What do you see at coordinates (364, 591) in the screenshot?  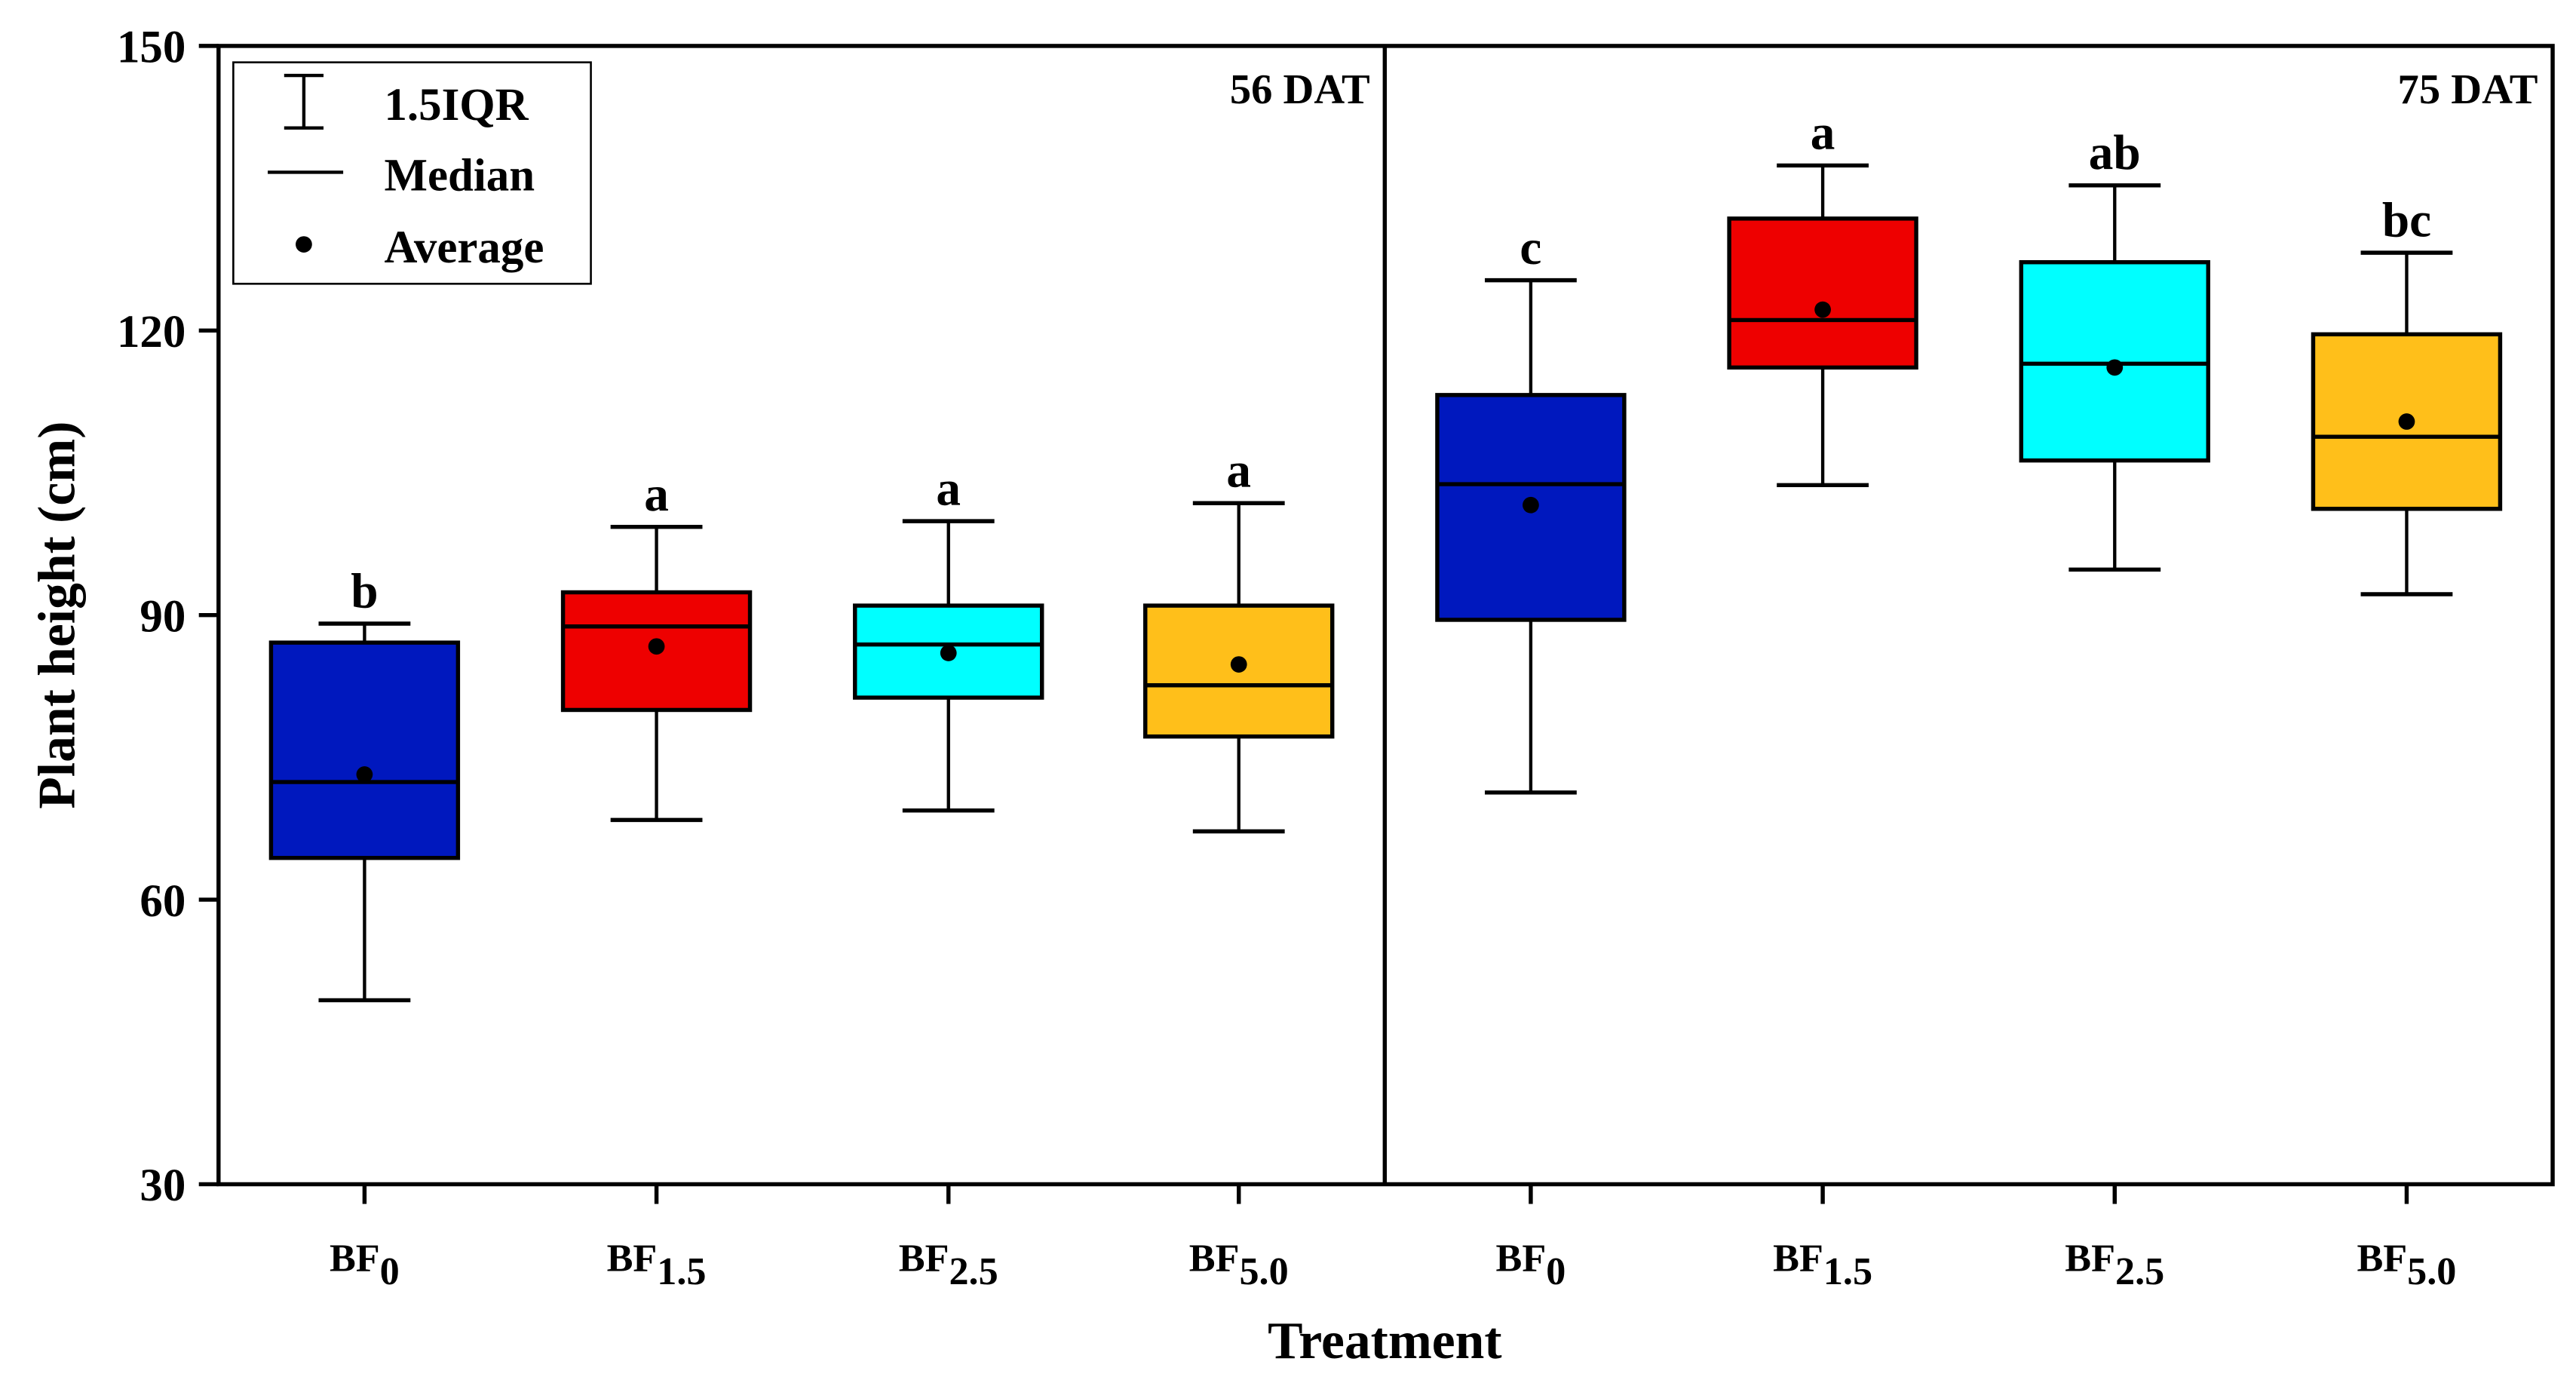 I see `significance-letter: b` at bounding box center [364, 591].